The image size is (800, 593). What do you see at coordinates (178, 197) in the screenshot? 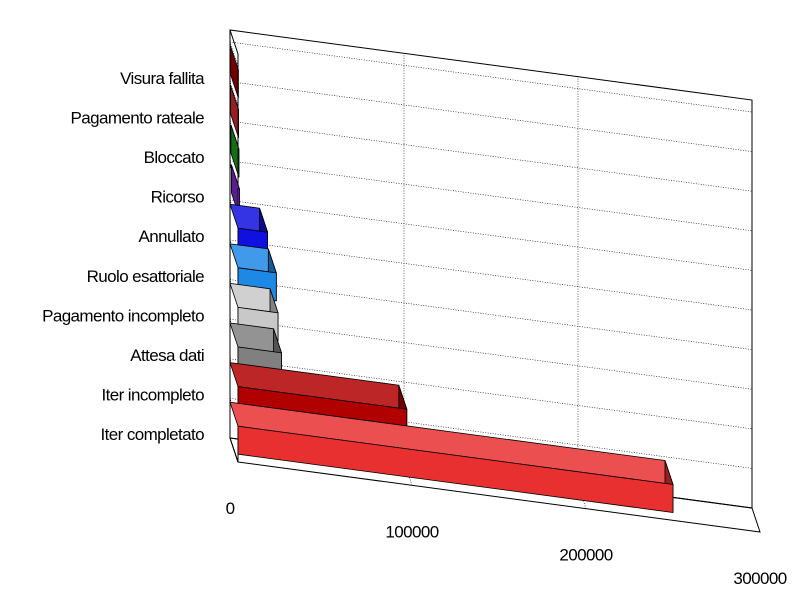
I see `y-tick-label: Ricorso` at bounding box center [178, 197].